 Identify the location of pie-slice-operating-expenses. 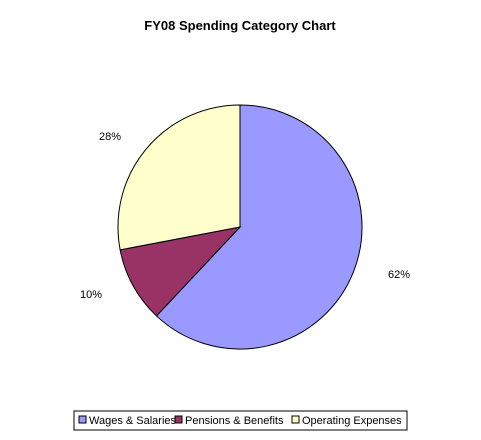
(179, 177).